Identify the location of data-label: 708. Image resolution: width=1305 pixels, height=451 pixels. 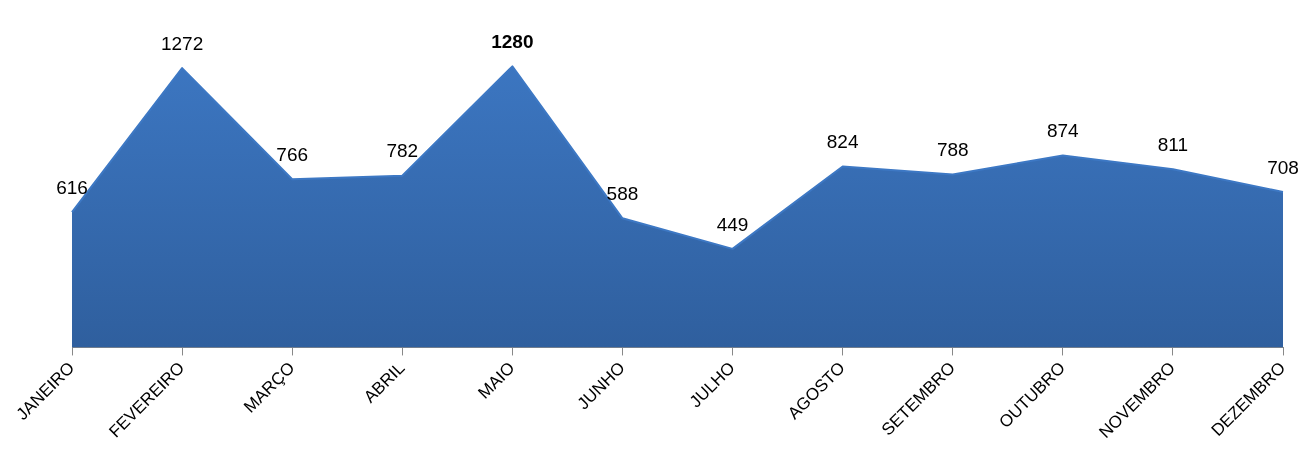
(1283, 167).